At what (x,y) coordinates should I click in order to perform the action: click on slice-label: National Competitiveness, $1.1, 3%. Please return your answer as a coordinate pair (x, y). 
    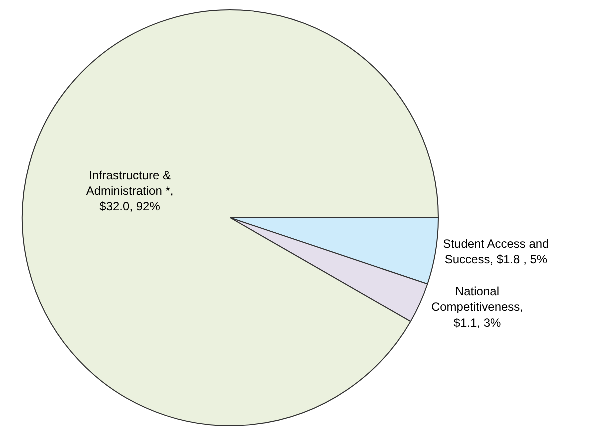
    Looking at the image, I should click on (477, 307).